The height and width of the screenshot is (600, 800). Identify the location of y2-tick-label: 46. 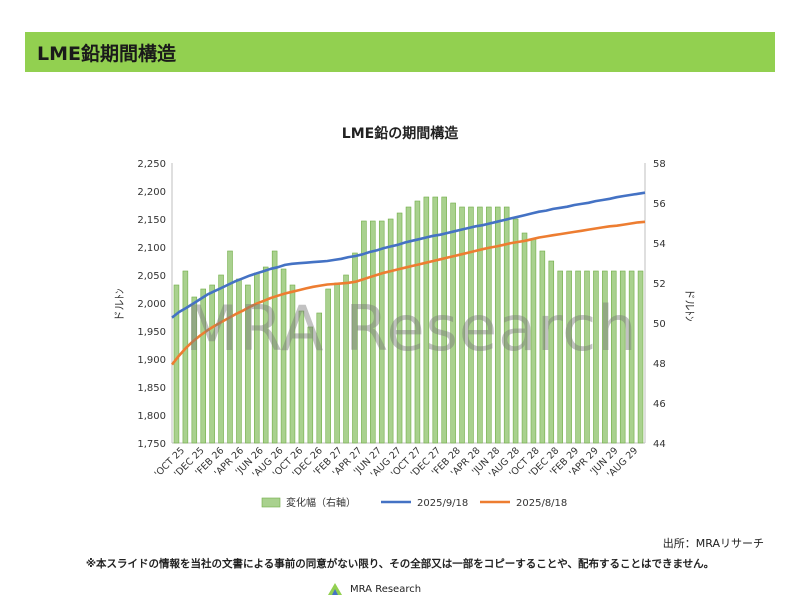
(659, 404).